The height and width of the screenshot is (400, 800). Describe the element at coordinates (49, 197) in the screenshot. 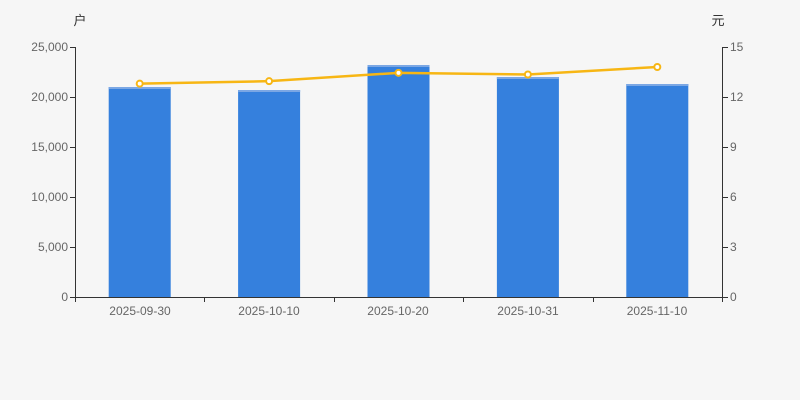

I see `left-axis-tick-label: 10,000` at that location.